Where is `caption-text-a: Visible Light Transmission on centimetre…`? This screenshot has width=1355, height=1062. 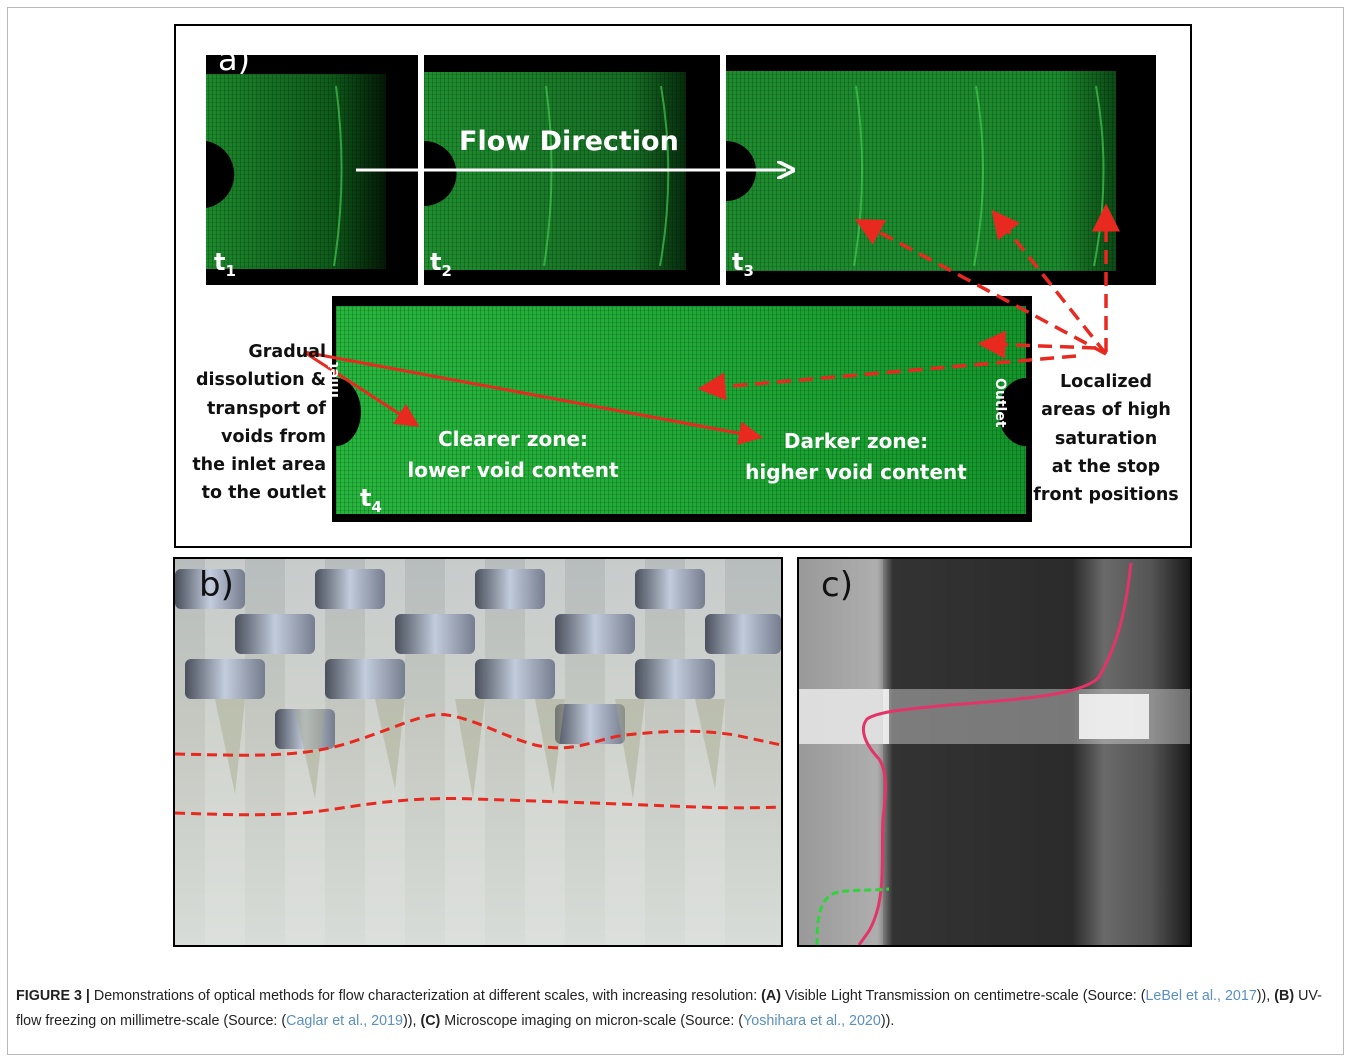
caption-text-a: Visible Light Transmission on centimetre… is located at coordinates (963, 996).